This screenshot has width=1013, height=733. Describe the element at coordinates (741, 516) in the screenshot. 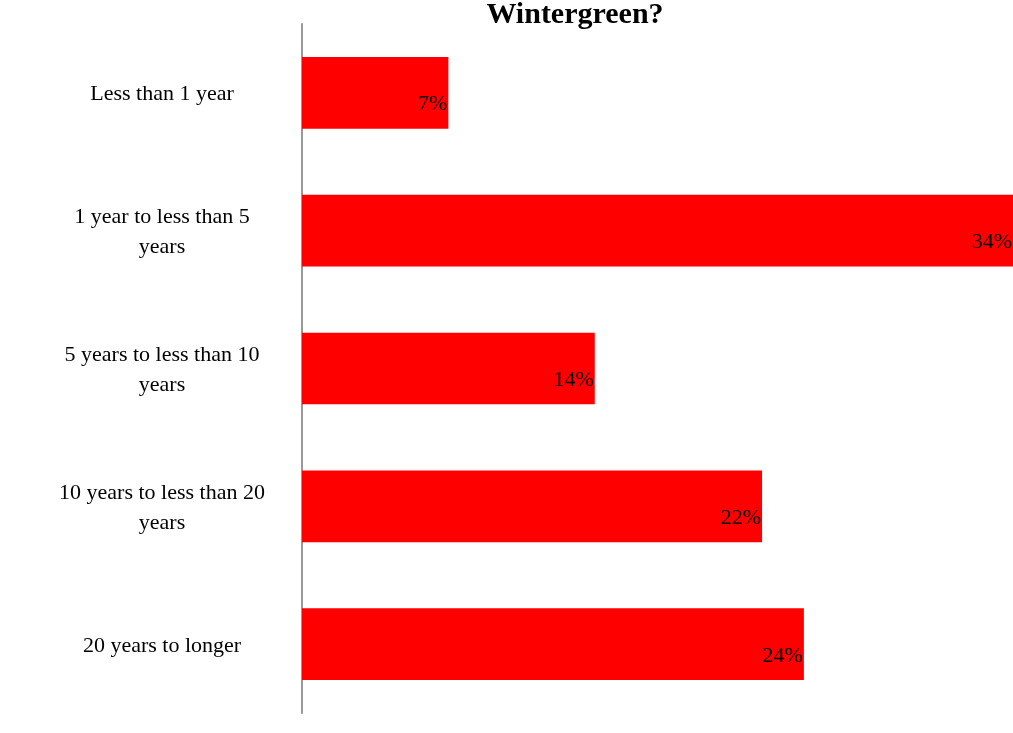

I see `data-label: 22%` at that location.